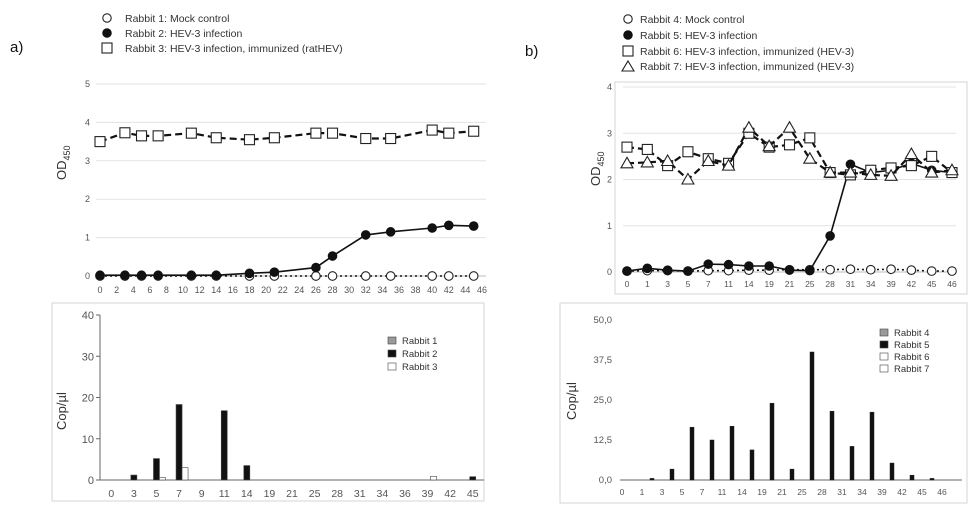 The image size is (968, 506). I want to click on x-tick-label: 24, so click(299, 290).